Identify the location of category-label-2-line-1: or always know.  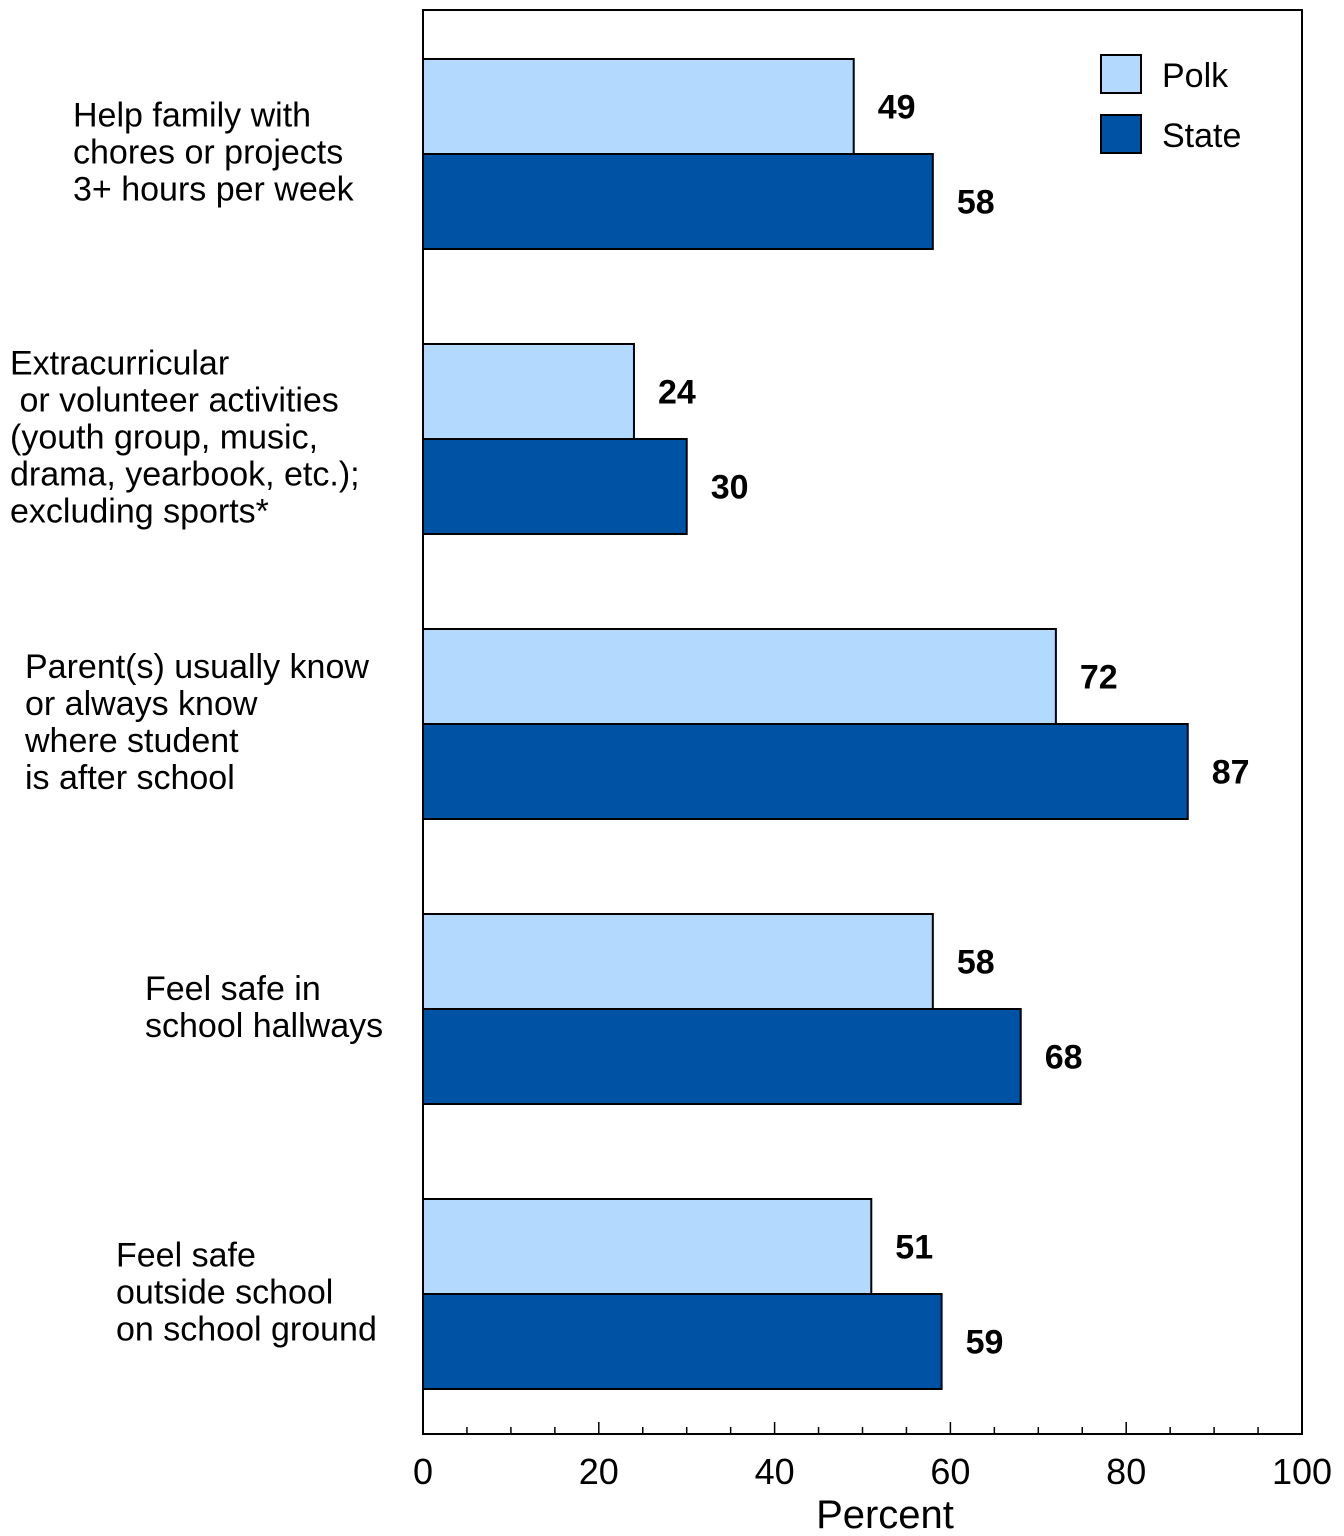
(141, 704).